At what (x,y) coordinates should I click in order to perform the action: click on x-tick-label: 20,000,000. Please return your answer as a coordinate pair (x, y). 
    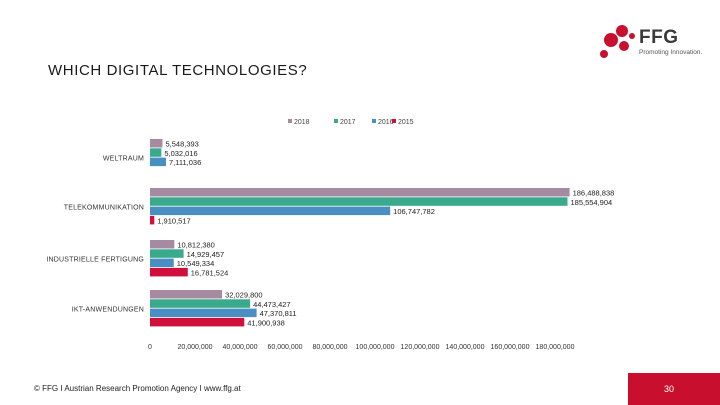
    Looking at the image, I should click on (194, 347).